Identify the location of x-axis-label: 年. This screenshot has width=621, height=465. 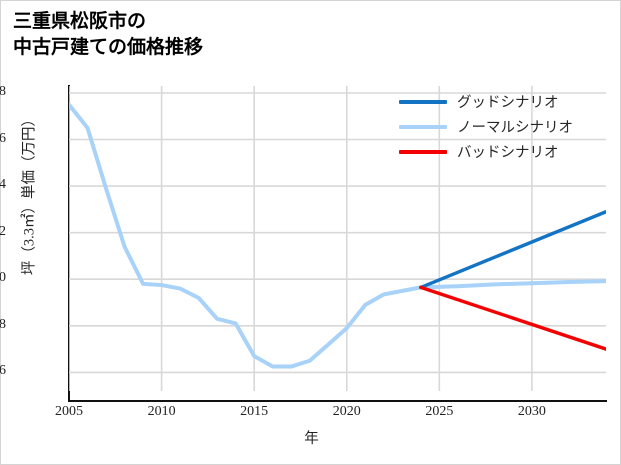
(311, 439).